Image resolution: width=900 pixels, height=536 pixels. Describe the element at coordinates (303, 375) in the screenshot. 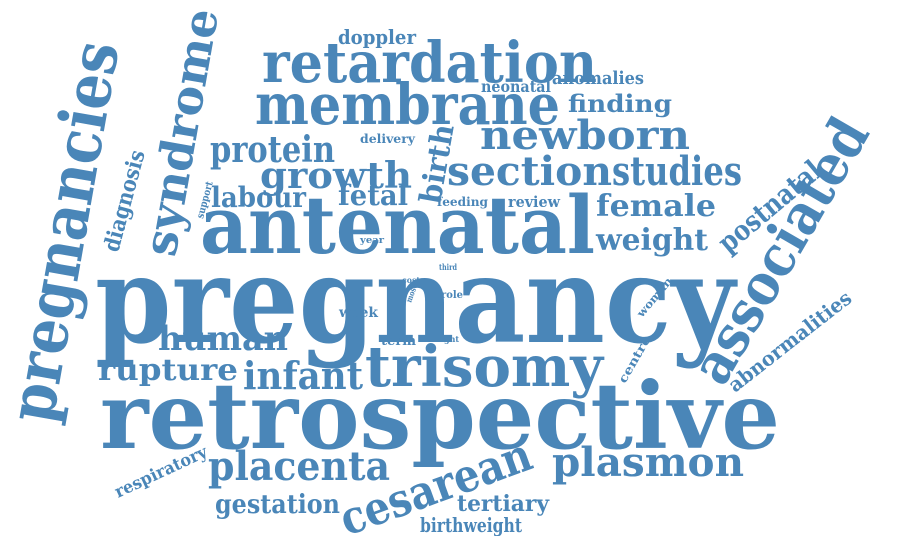

I see `word-infant: infant` at that location.